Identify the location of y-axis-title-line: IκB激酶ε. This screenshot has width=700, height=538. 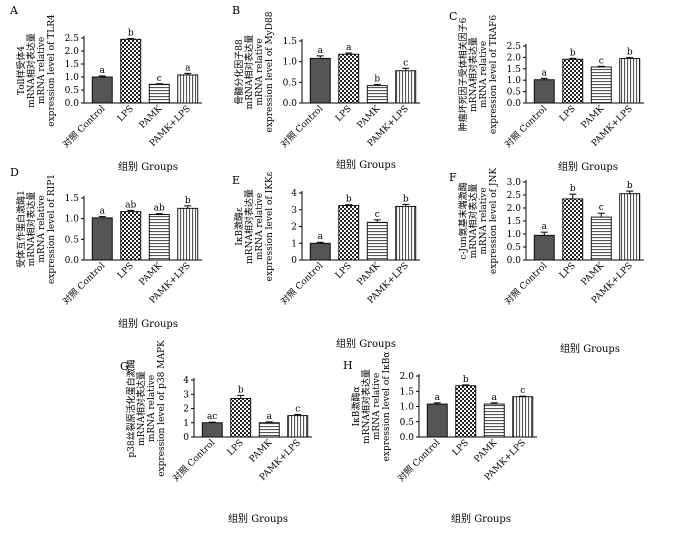
(239, 226).